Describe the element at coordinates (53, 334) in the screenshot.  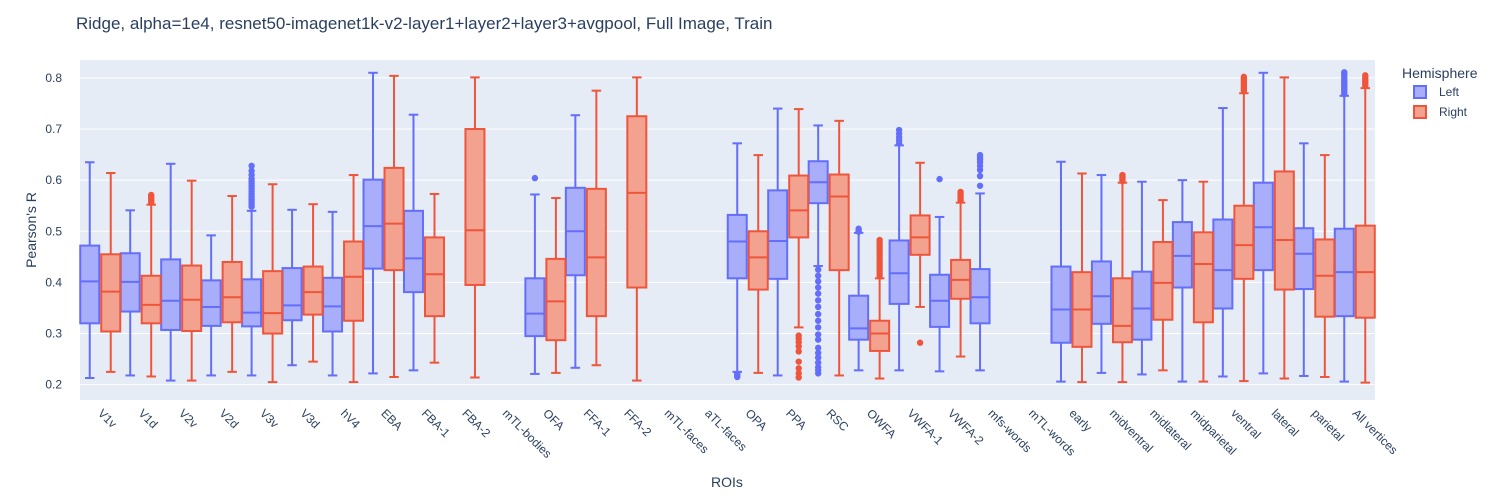
I see `y-tick-label: 0.3` at that location.